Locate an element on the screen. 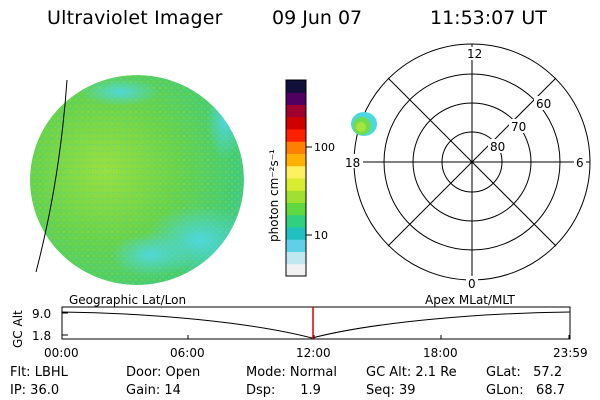 Image resolution: width=600 pixels, height=400 pixels. timeline-xtick-0000: 00:00 is located at coordinates (61, 353).